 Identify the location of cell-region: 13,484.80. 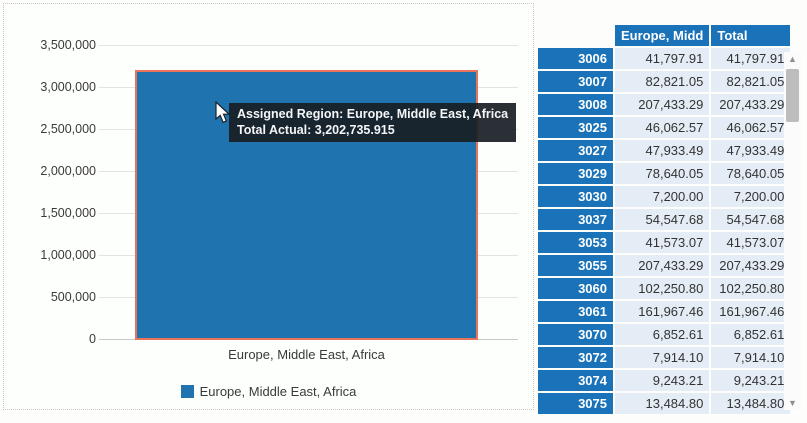
(662, 403).